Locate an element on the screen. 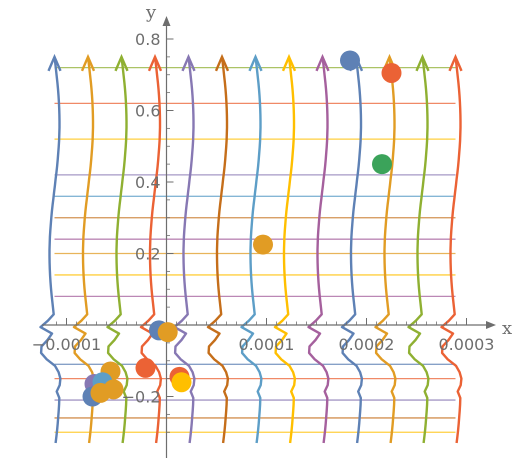 The image size is (517, 462). y-tick-label: 0.2 is located at coordinates (147, 254).